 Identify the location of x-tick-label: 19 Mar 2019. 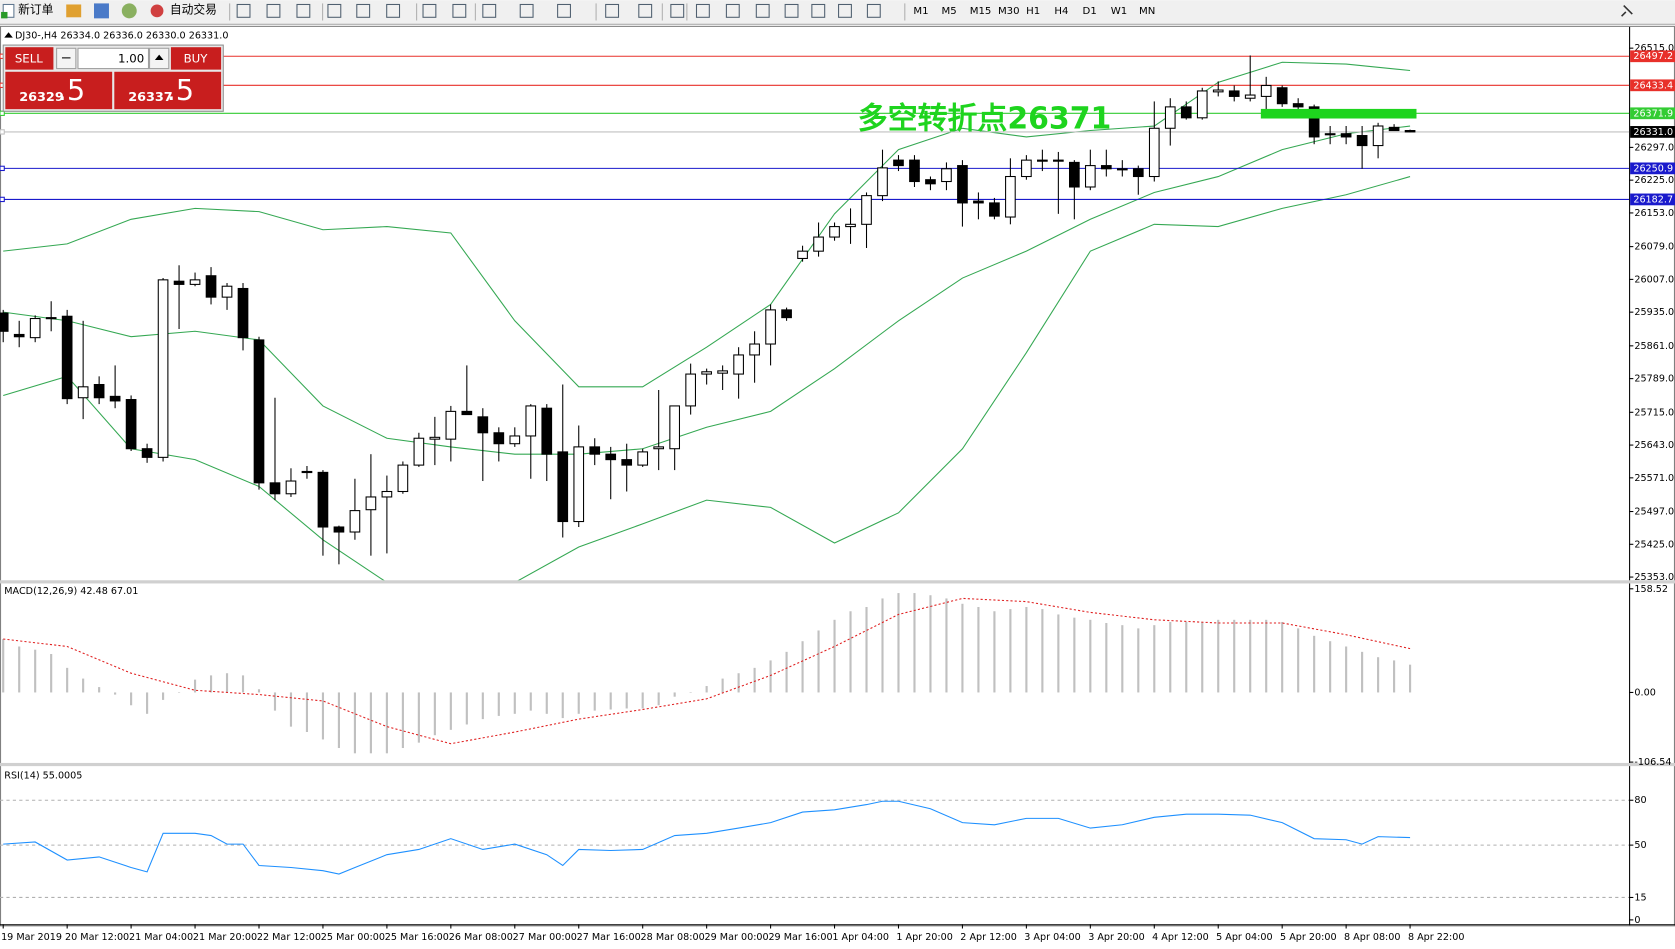
(31, 937).